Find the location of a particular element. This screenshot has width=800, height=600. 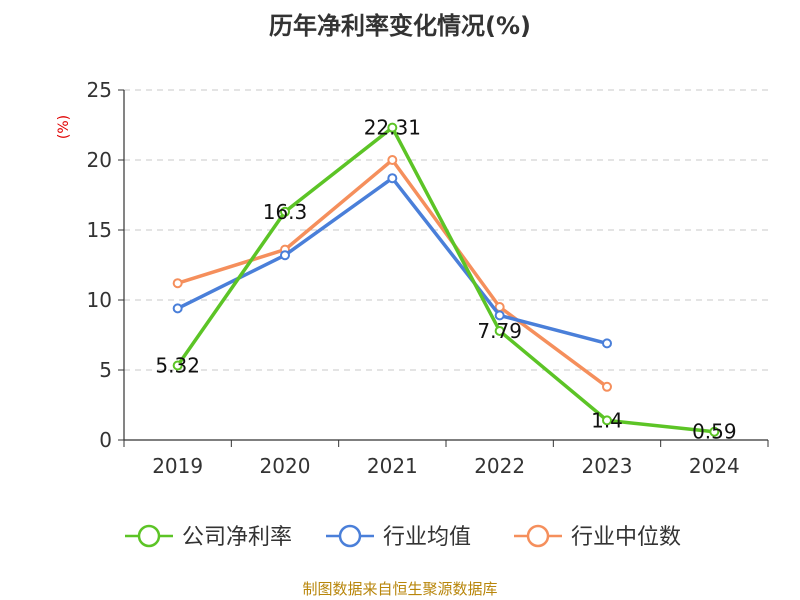

x-tick-label: 2024 is located at coordinates (714, 466).